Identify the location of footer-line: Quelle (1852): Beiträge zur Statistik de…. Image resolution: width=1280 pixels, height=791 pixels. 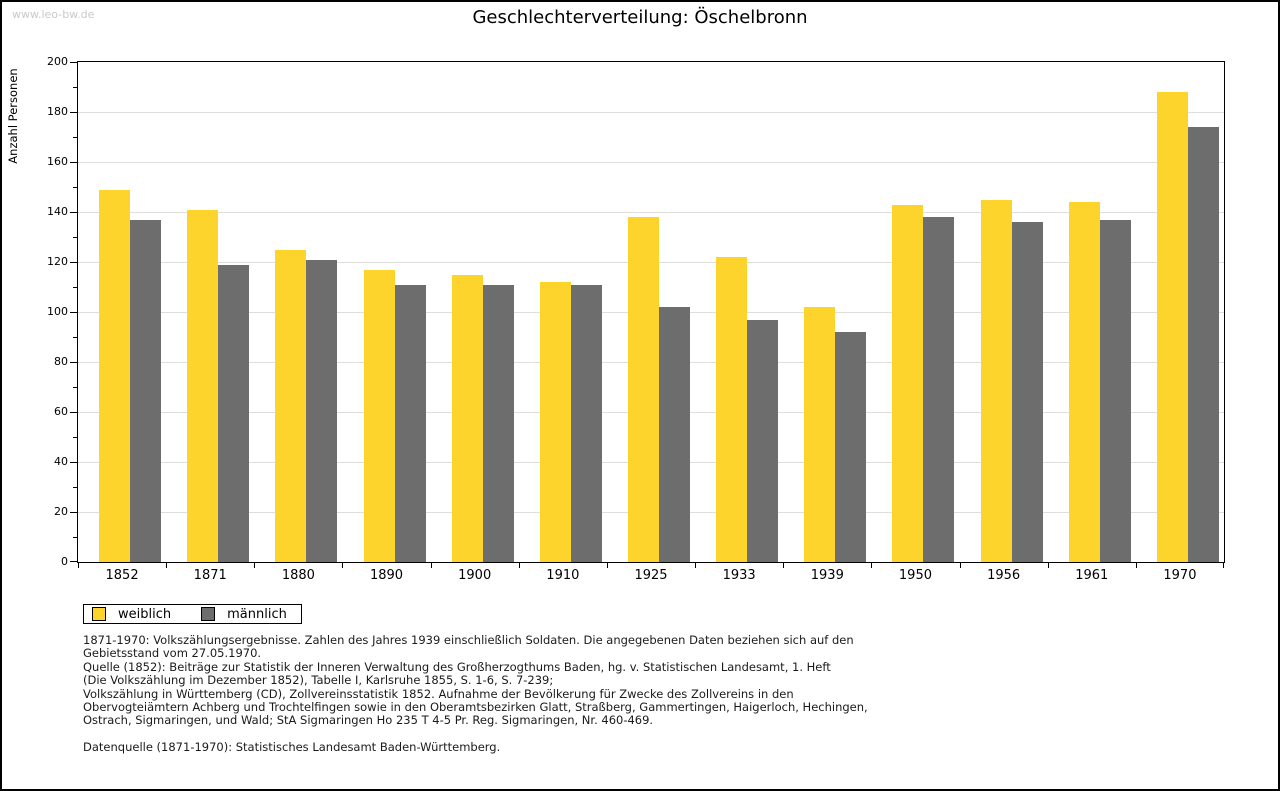
(457, 666).